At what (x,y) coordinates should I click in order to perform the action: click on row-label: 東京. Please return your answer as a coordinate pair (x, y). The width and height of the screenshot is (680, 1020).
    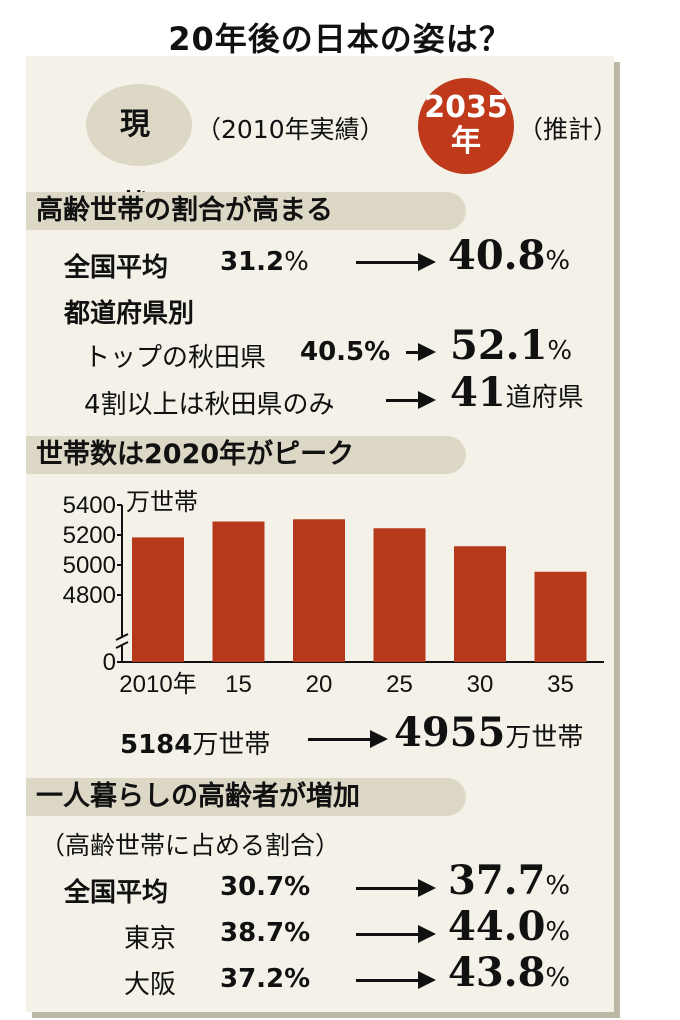
    Looking at the image, I should click on (150, 939).